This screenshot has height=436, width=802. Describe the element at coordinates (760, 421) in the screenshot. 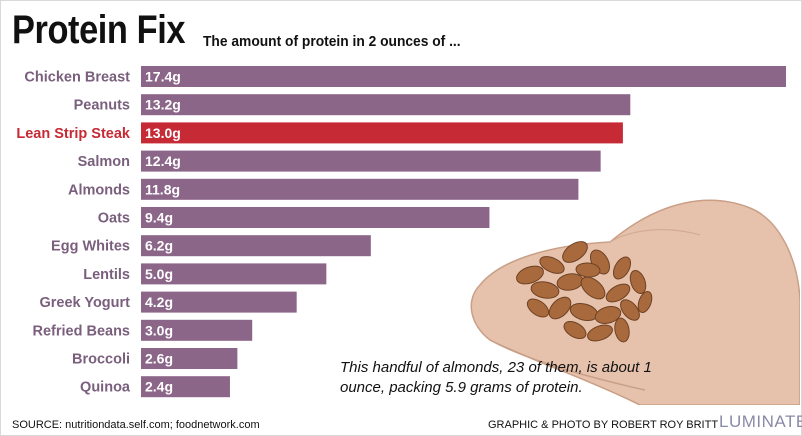

I see `brand-logo: LUMINATE` at that location.